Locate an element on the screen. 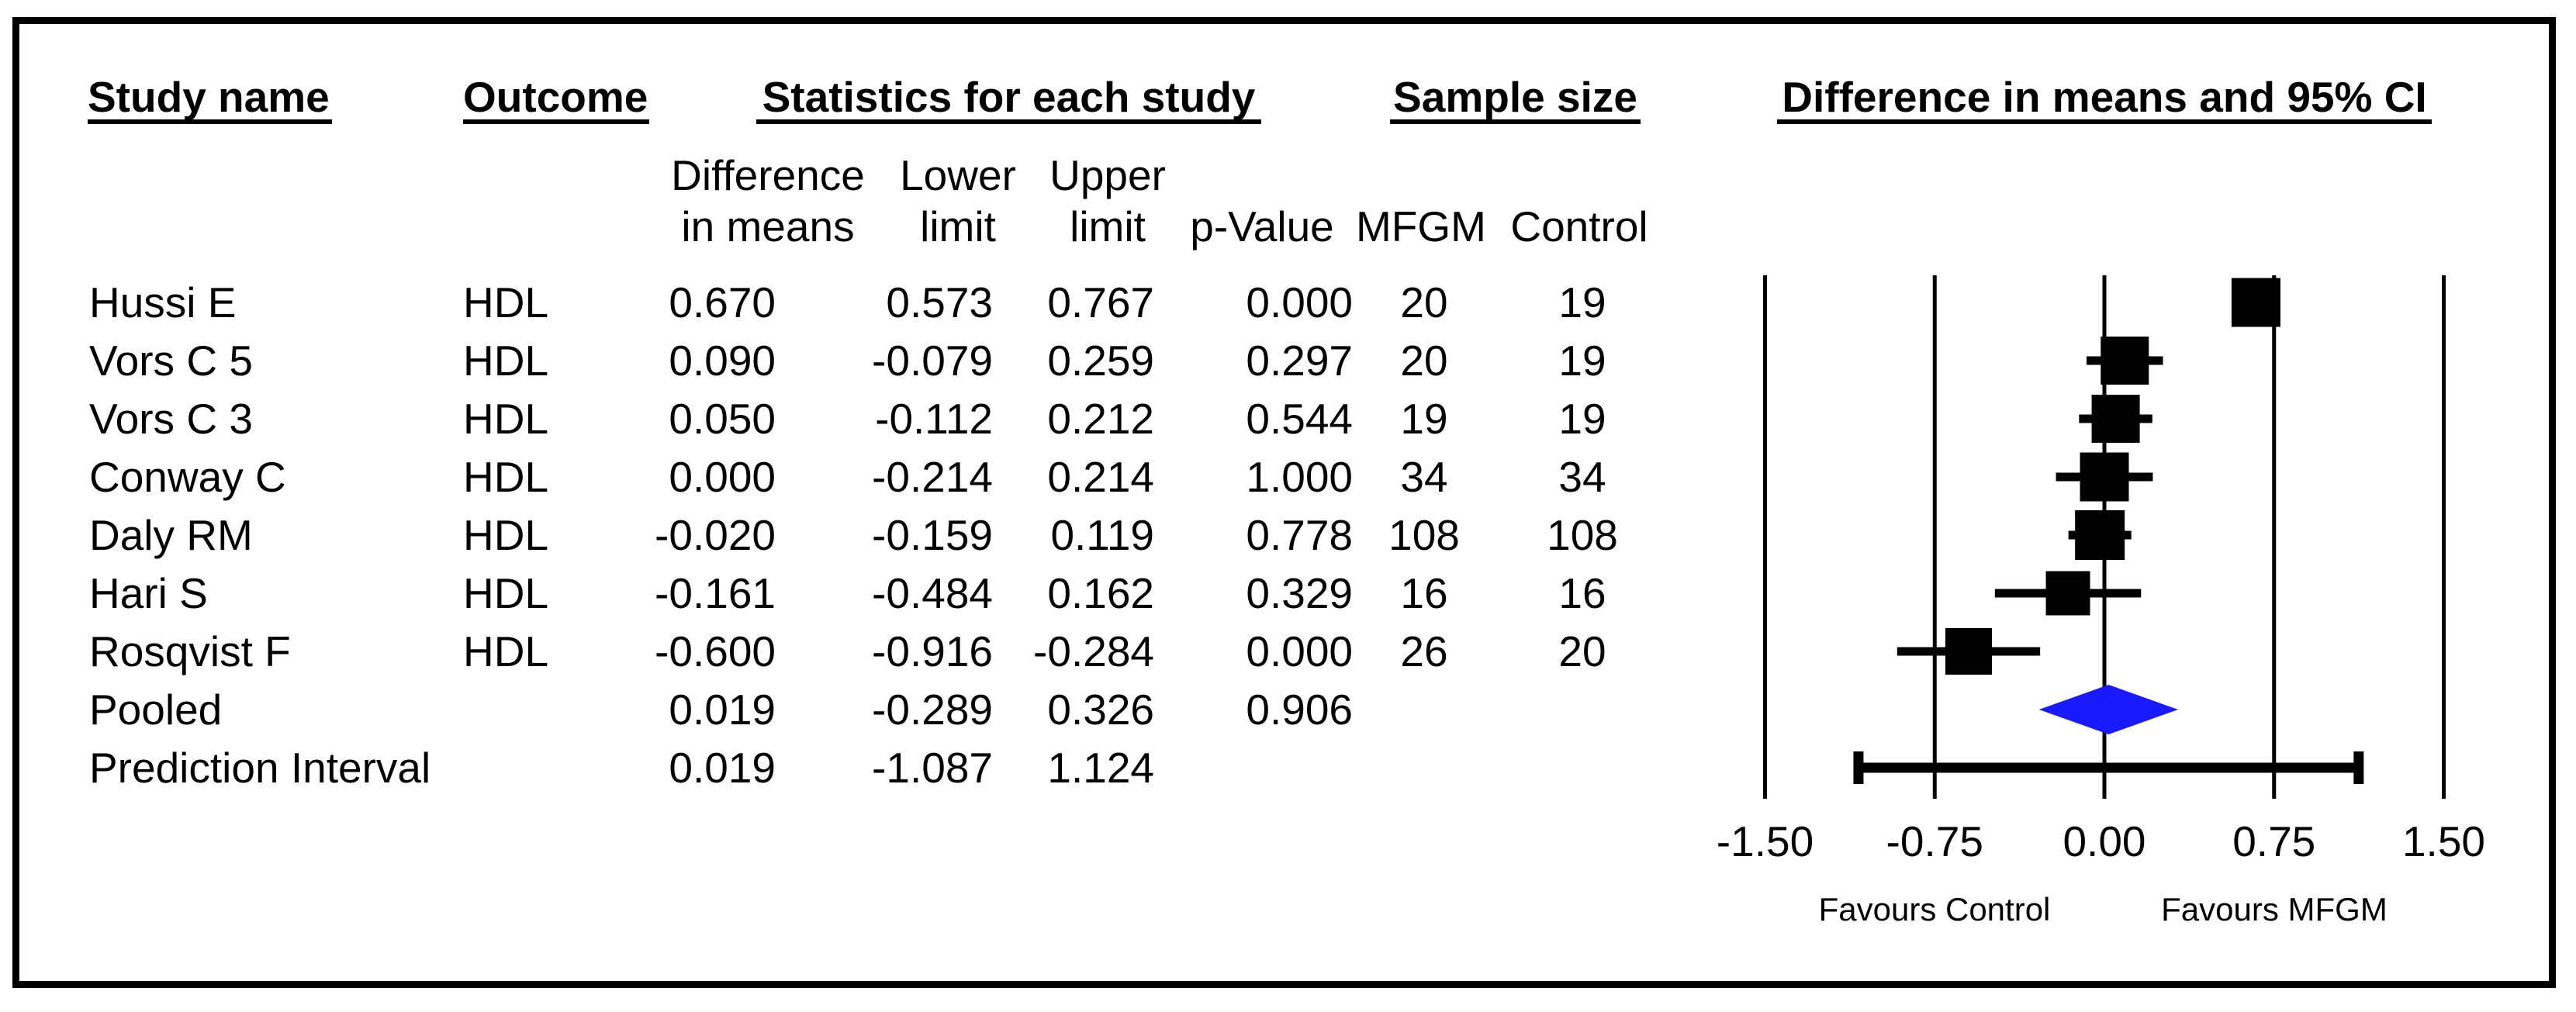 This screenshot has height=1012, width=2576. subheader-mfgm: MFGM is located at coordinates (1420, 226).